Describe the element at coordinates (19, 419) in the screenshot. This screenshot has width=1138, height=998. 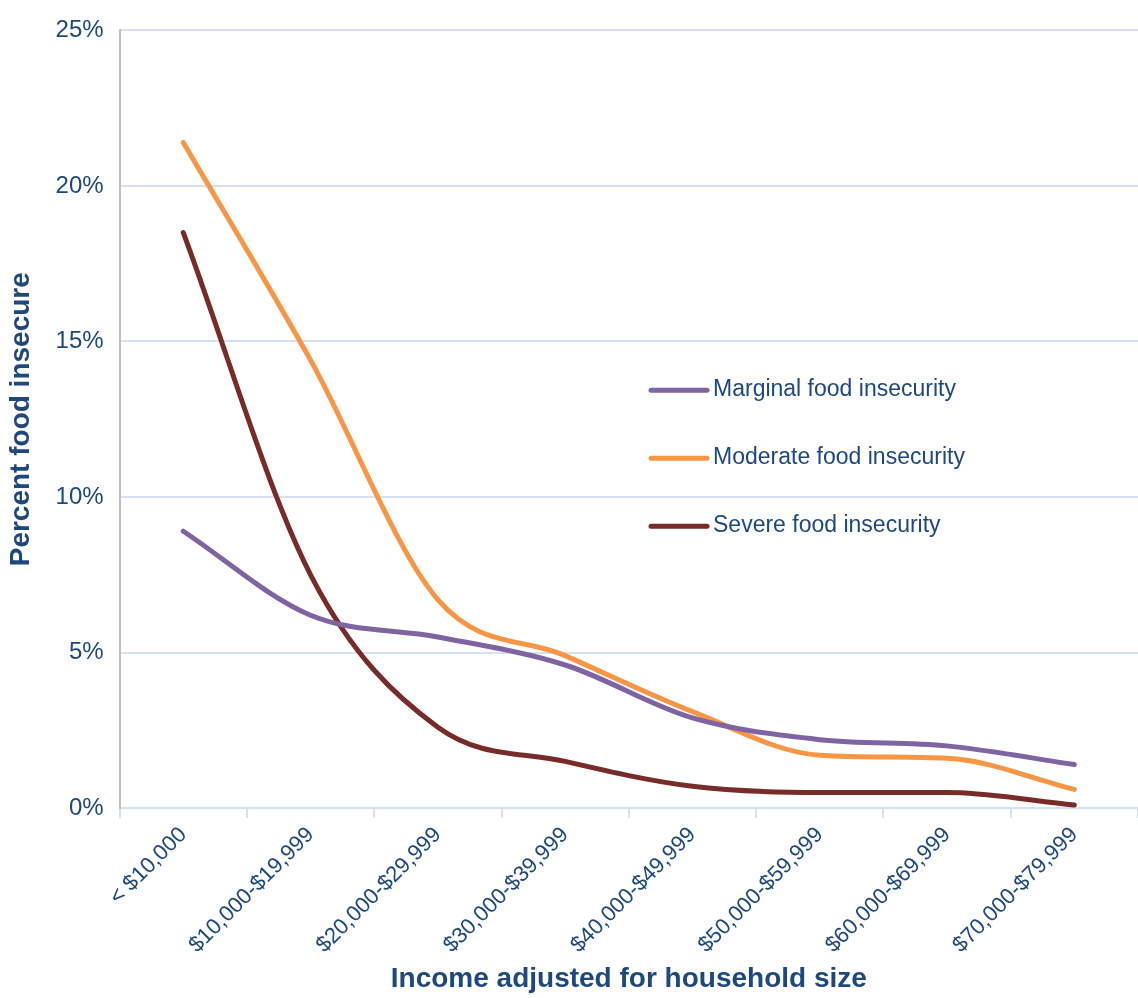
I see `y-axis-title: Percent food insecure` at that location.